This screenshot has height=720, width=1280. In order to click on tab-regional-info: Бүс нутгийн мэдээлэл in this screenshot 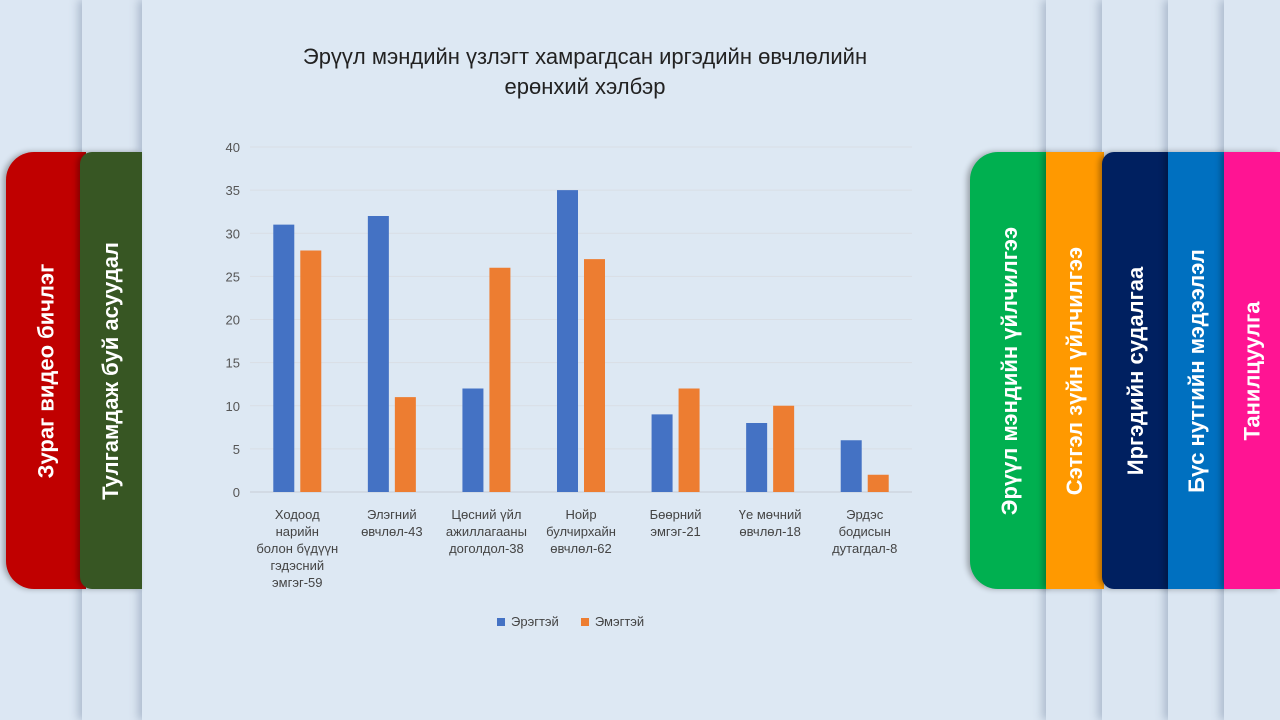, I will do `click(1197, 370)`.